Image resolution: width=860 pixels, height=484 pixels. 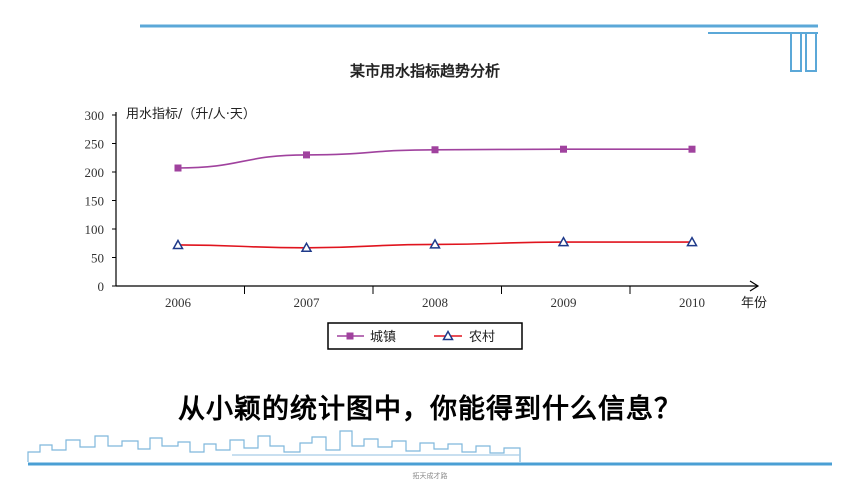 I want to click on legend-marker-rural, so click(x=448, y=335).